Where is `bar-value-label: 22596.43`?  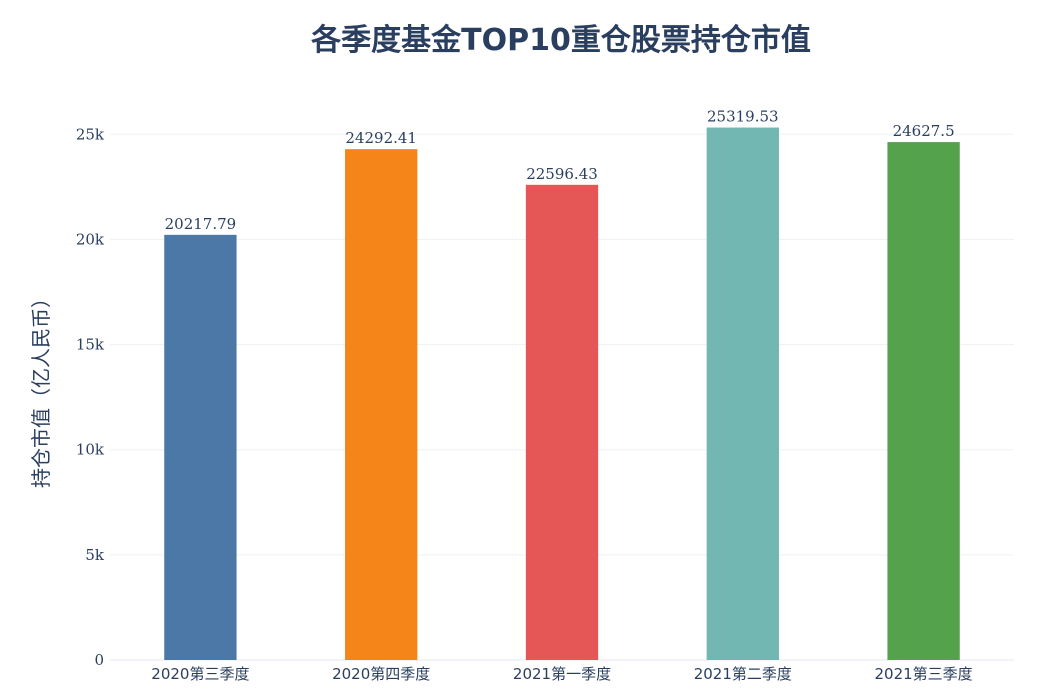 bar-value-label: 22596.43 is located at coordinates (562, 174).